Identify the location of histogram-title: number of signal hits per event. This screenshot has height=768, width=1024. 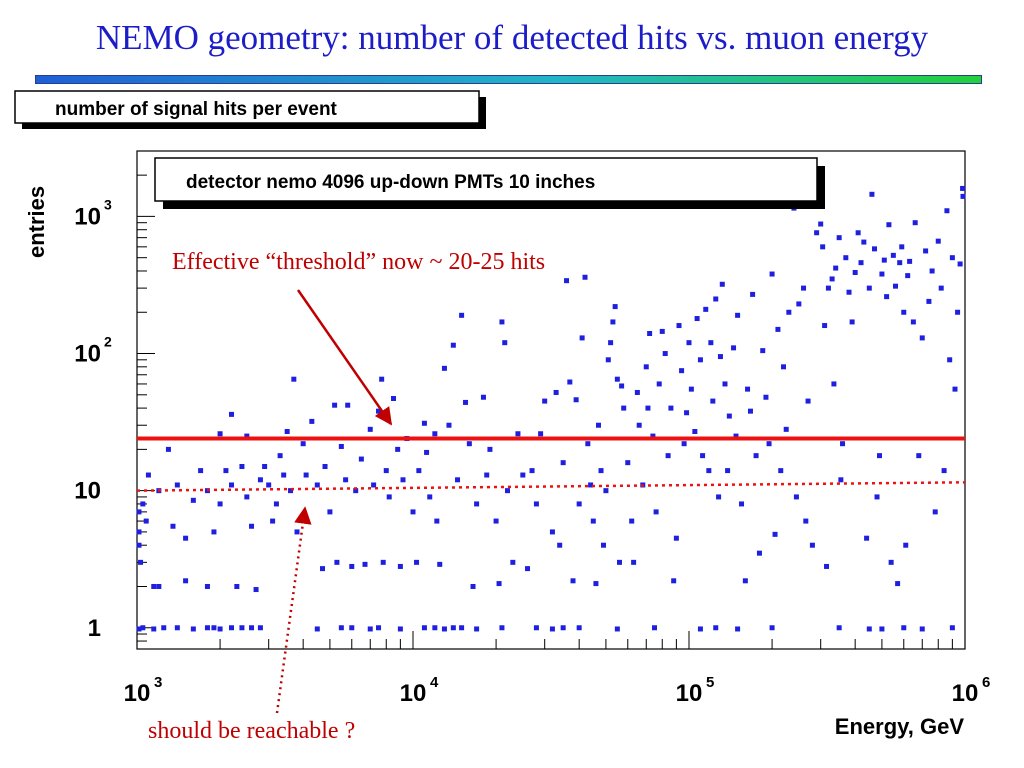
(196, 109).